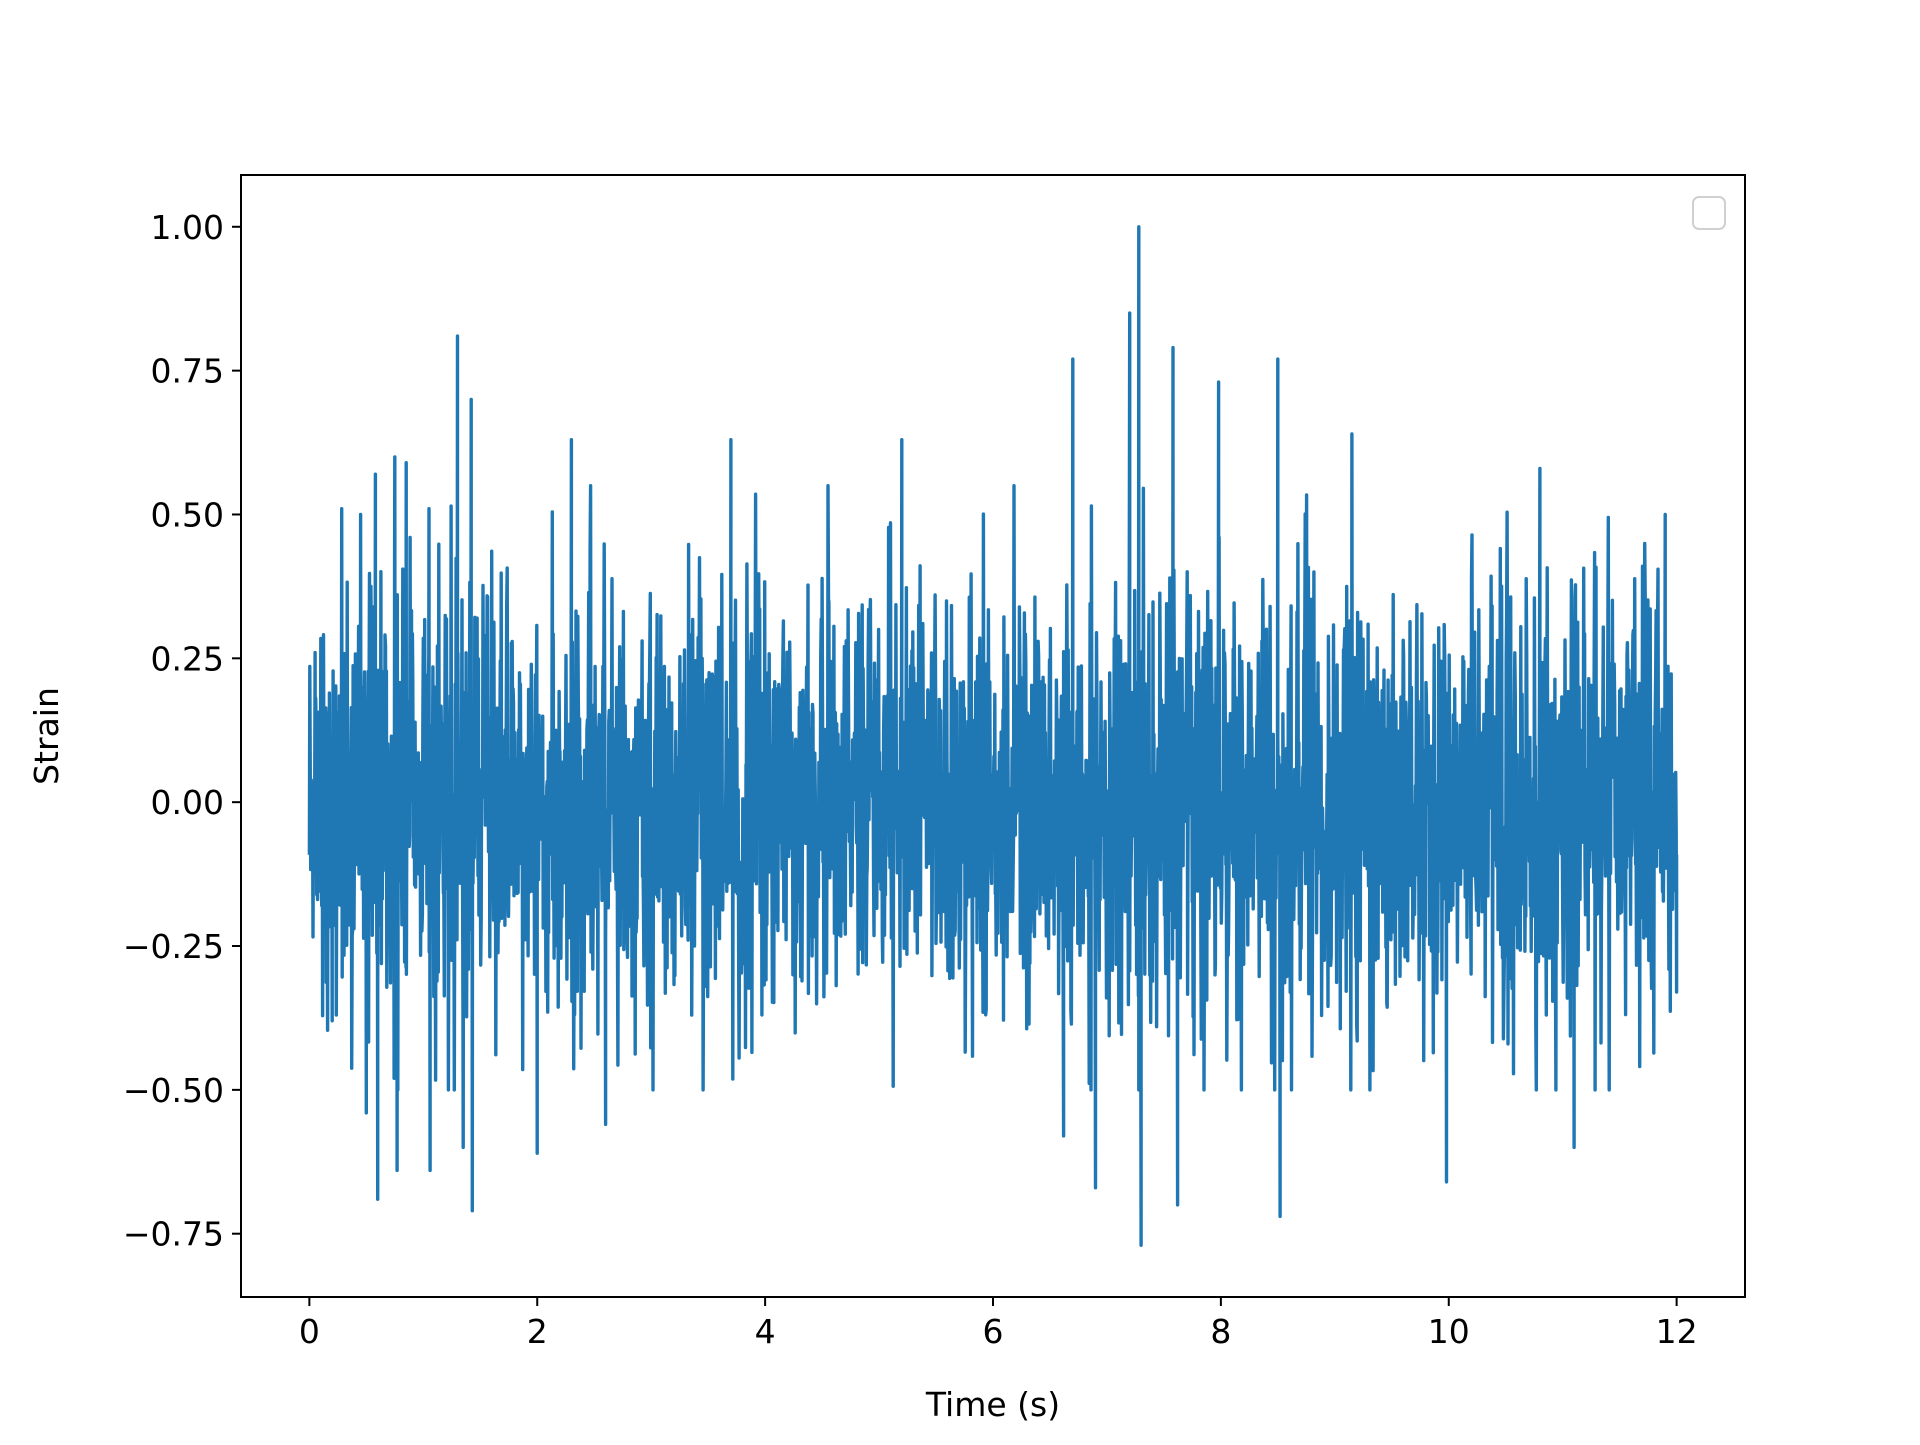  Describe the element at coordinates (1677, 1331) in the screenshot. I see `x-tick-label: 12` at that location.